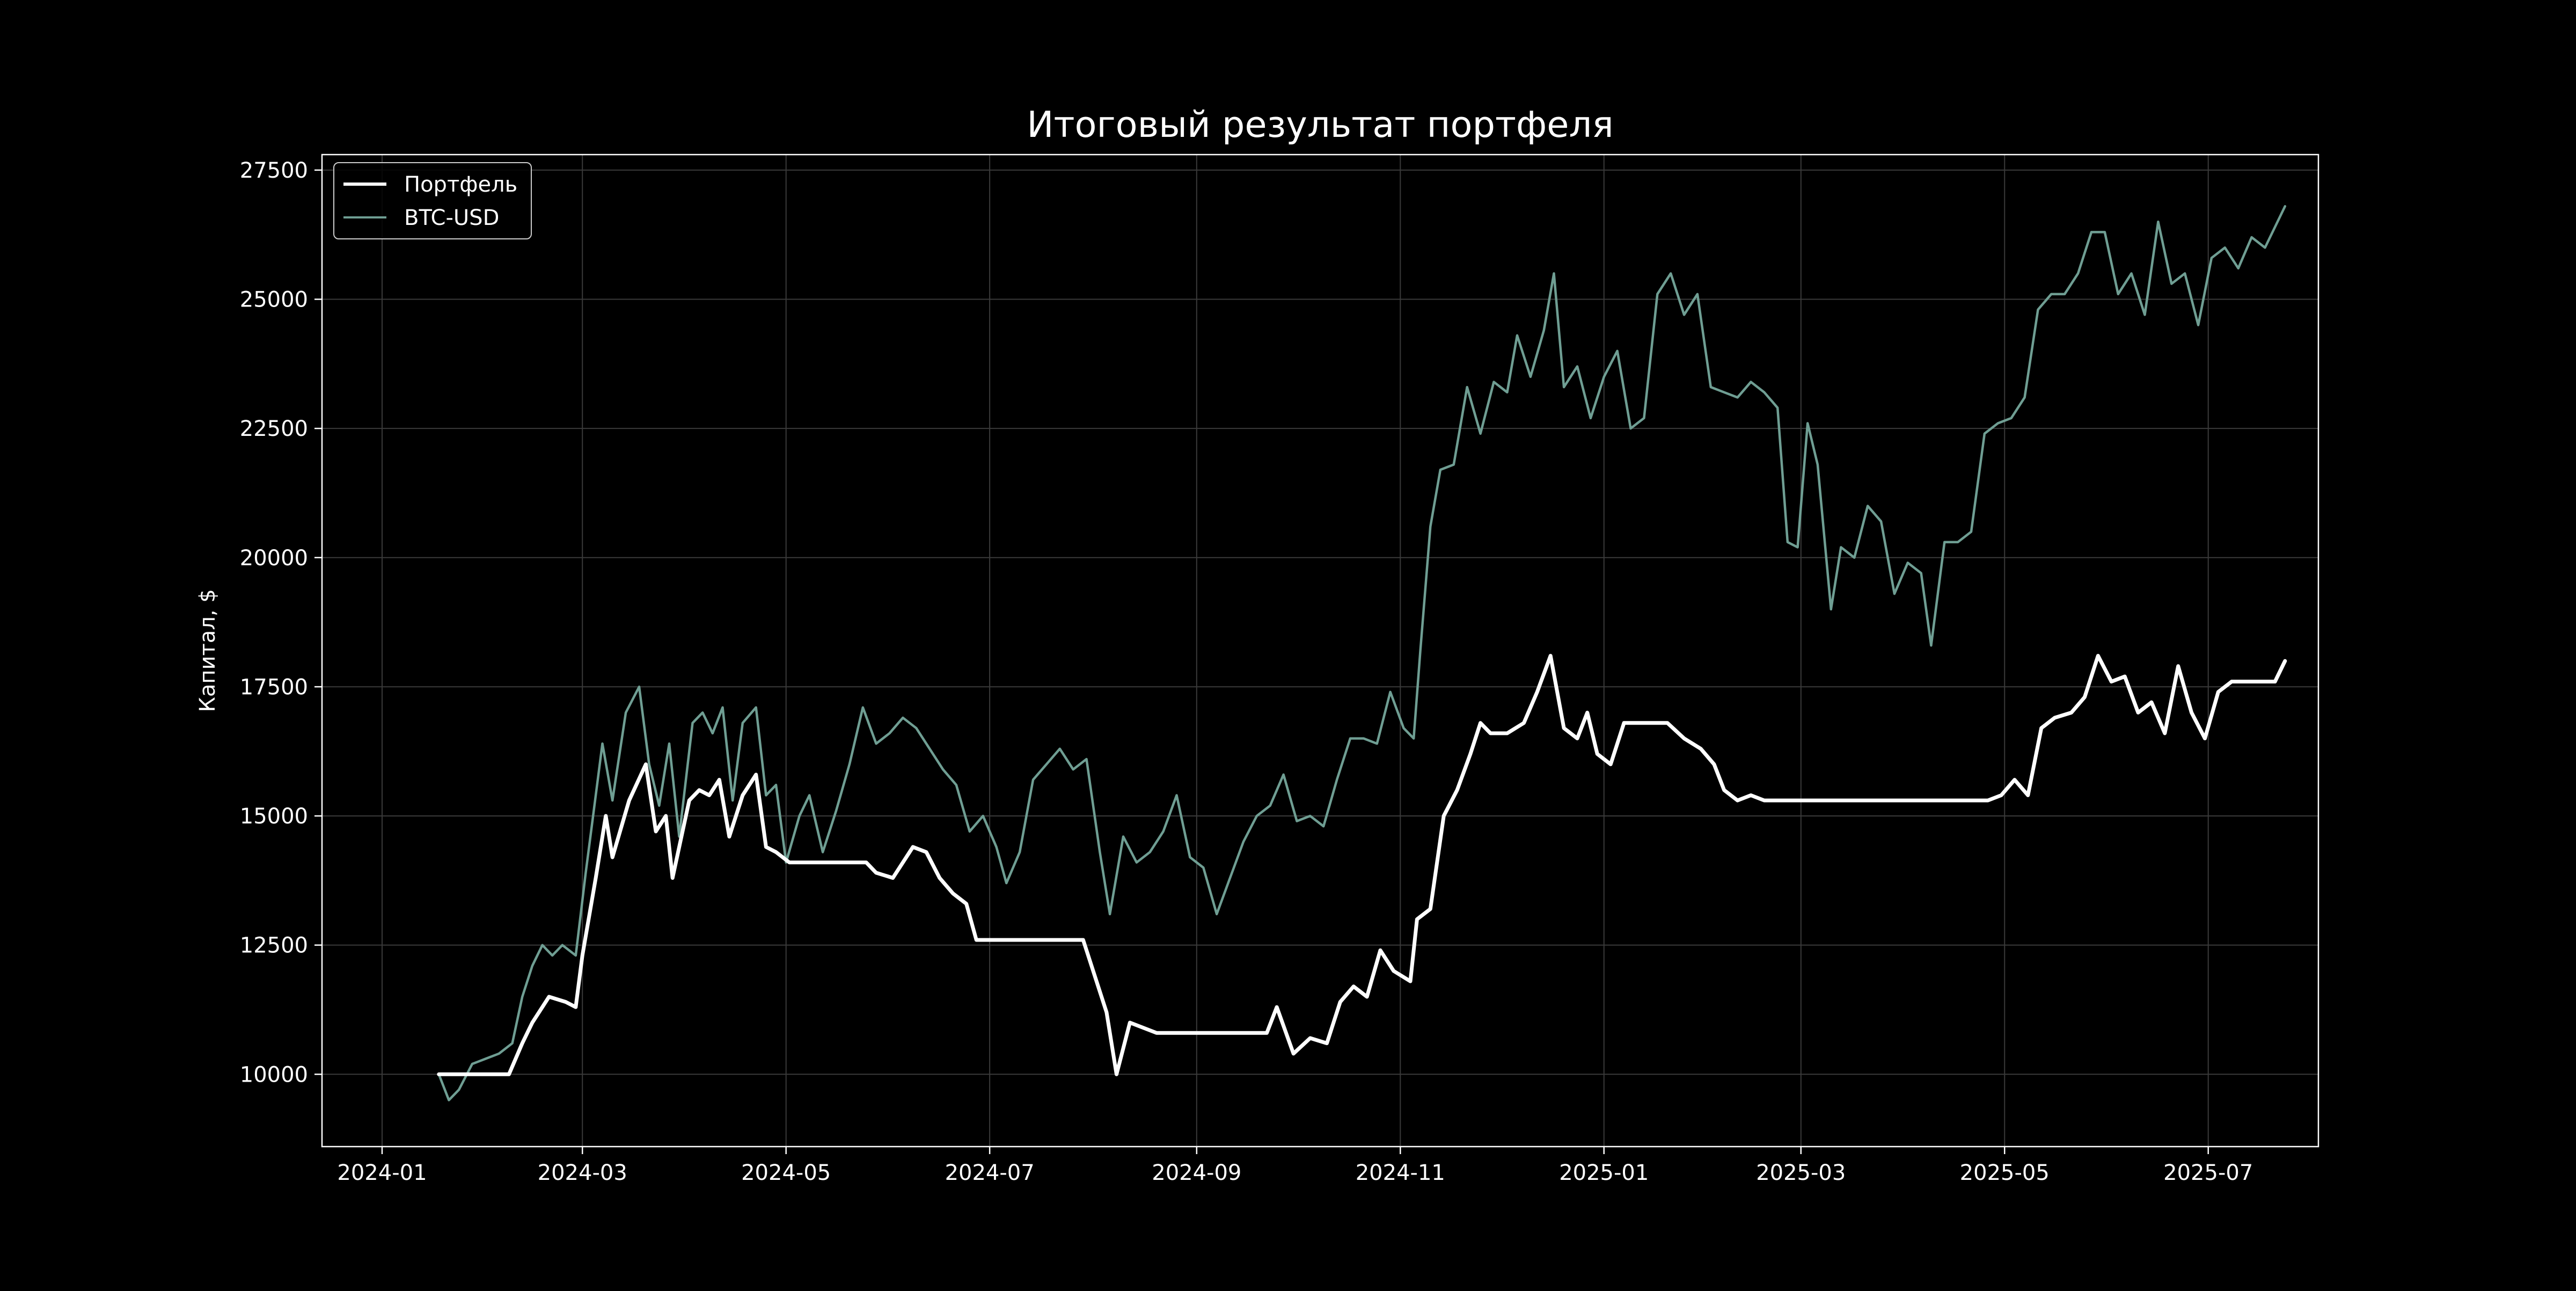 Image resolution: width=2576 pixels, height=1291 pixels. I want to click on x-tick-label: 2024-03, so click(582, 1173).